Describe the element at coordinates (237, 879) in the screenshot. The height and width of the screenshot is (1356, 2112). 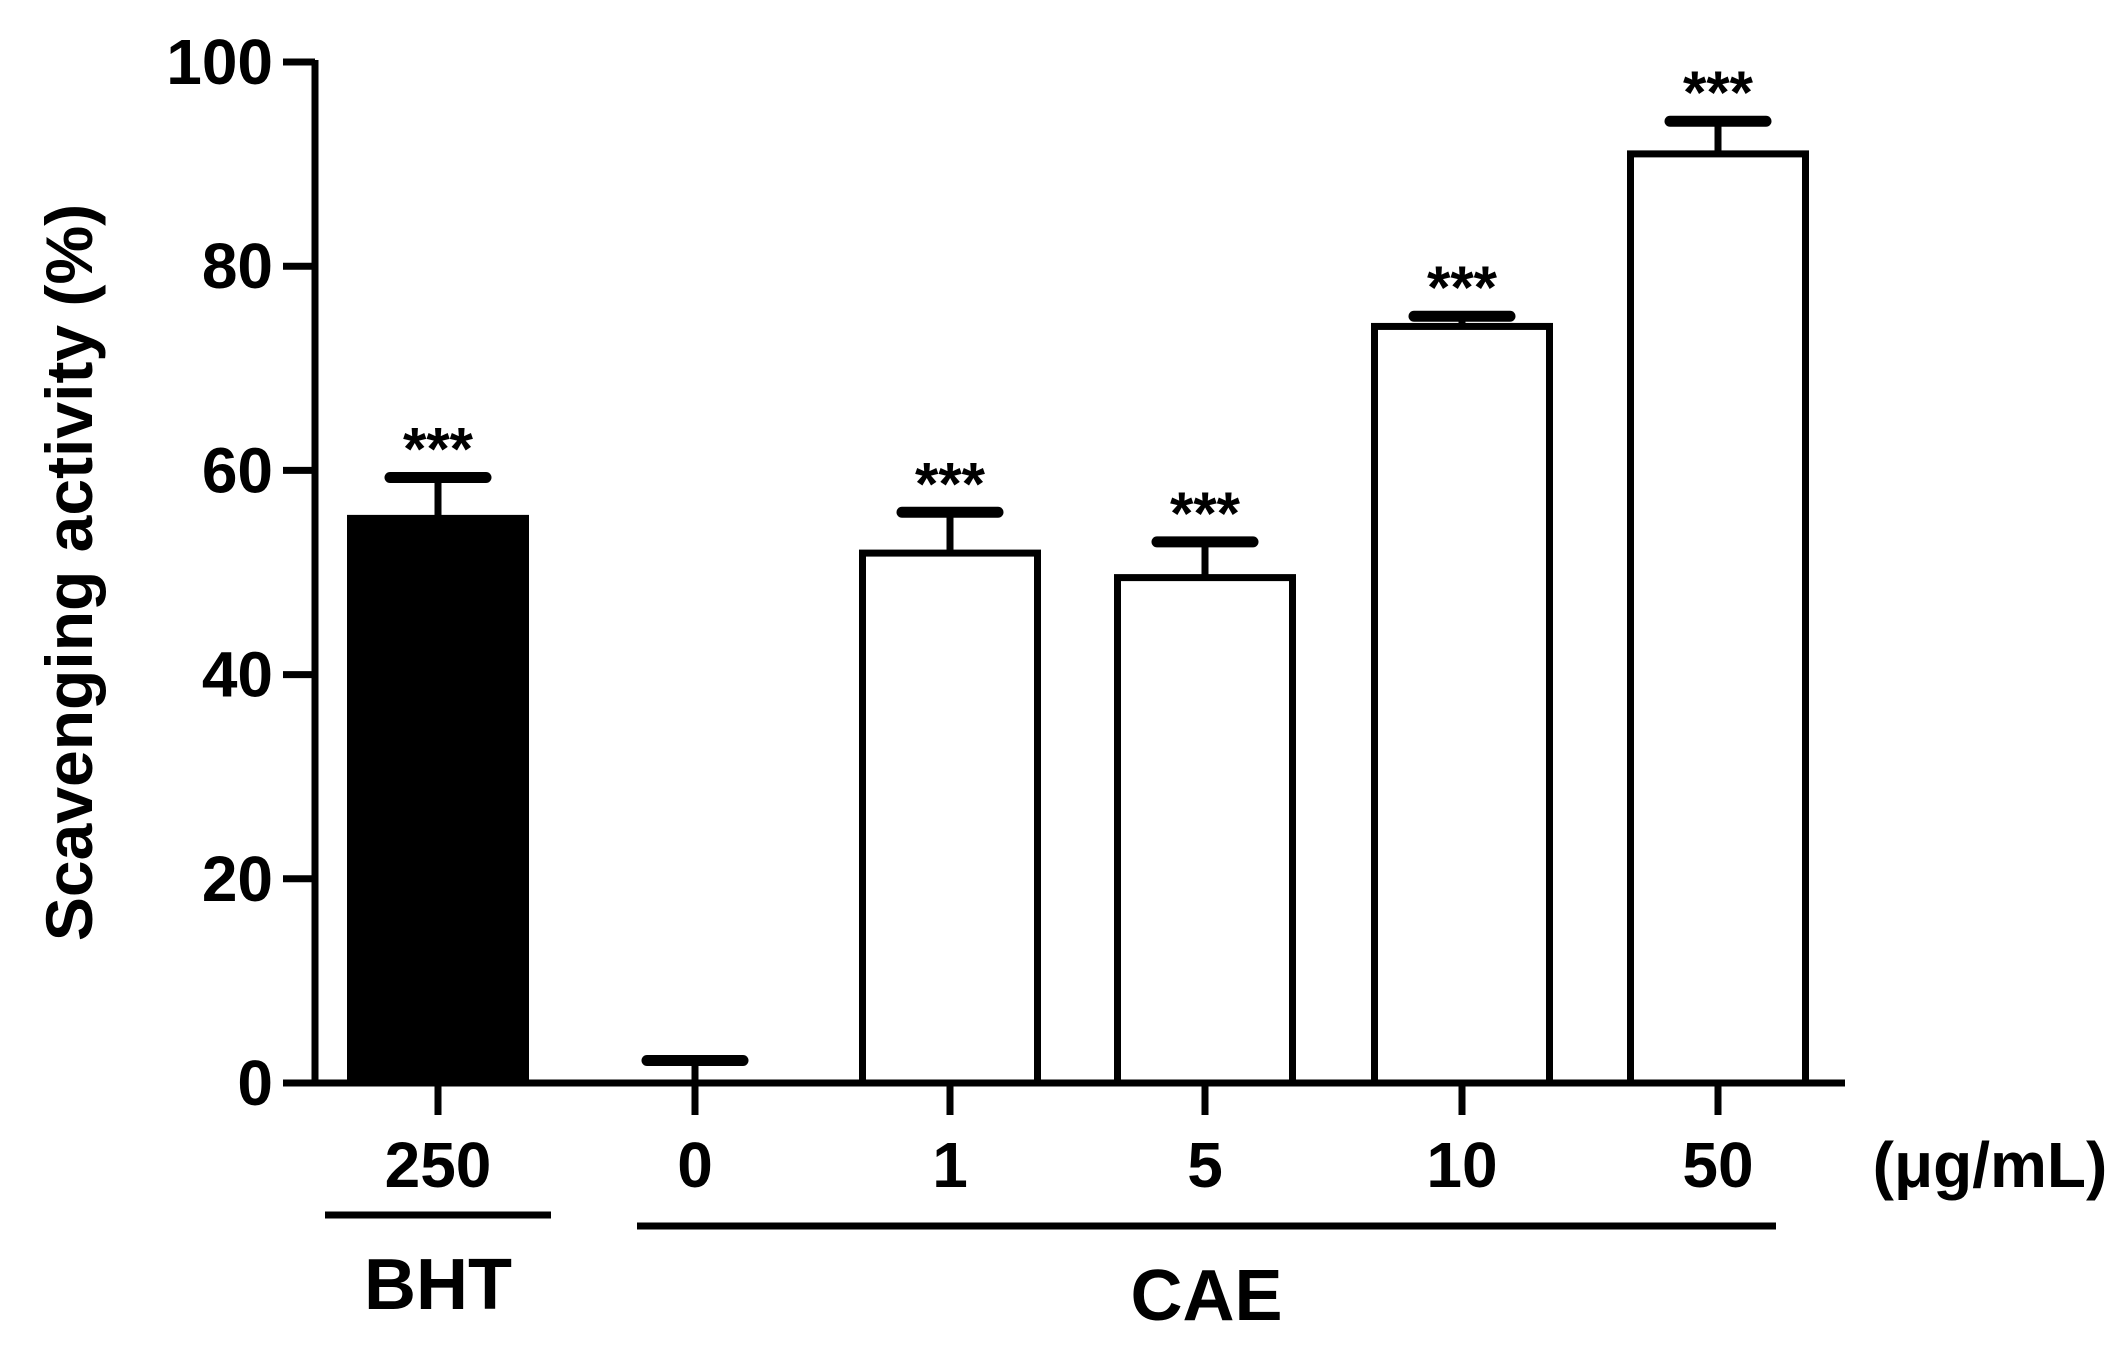
I see `y-tick-label: 20` at that location.